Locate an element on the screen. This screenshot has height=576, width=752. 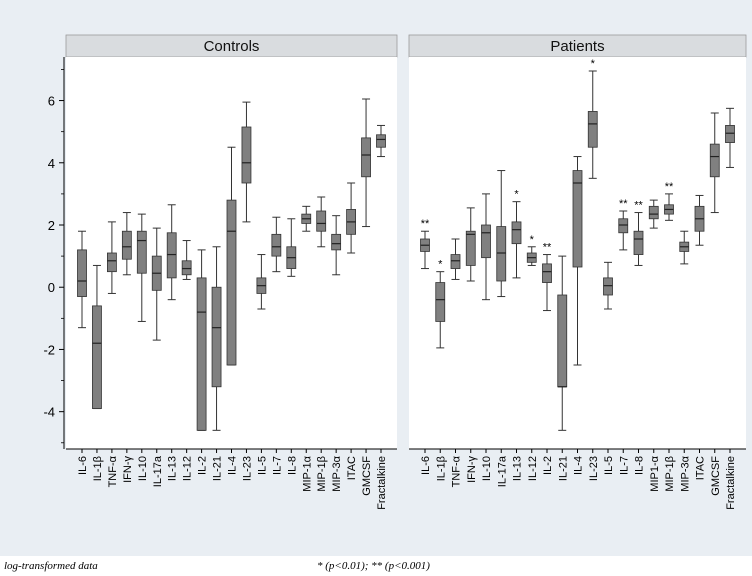
box-MIP-3α is located at coordinates (684, 247).